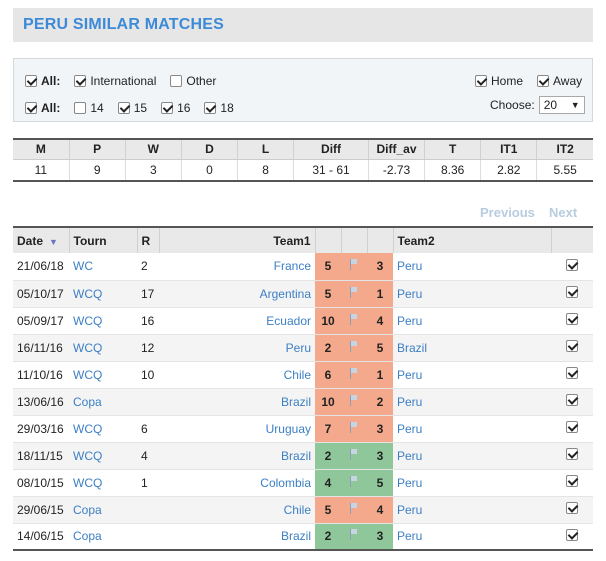 Image resolution: width=606 pixels, height=561 pixels. What do you see at coordinates (237, 348) in the screenshot?
I see `team1-link: Peru` at bounding box center [237, 348].